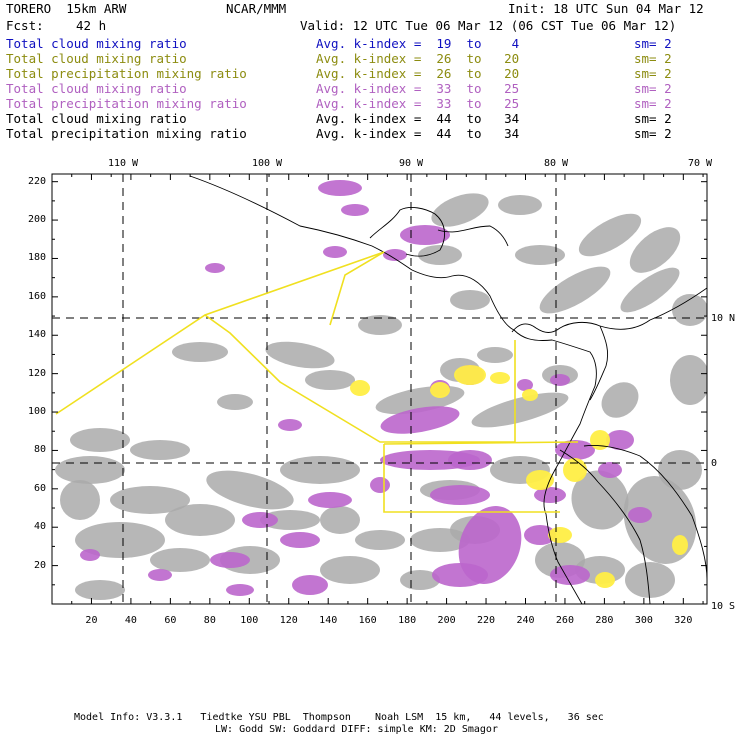 This screenshot has height=740, width=740. What do you see at coordinates (256, 8) in the screenshot?
I see `org-label: NCAR/MMM` at bounding box center [256, 8].